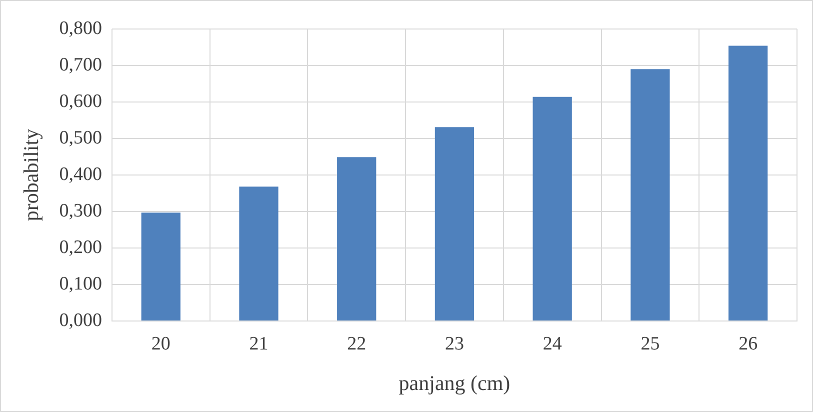 This screenshot has width=813, height=412. I want to click on x-tick-label: 21, so click(258, 343).